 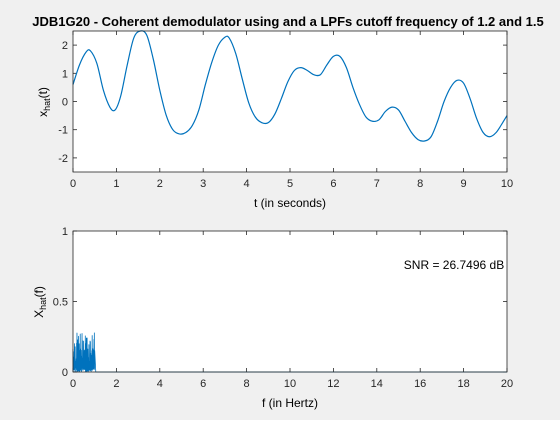 I want to click on y-axis-label-time: xhat(t), so click(x=44, y=102).